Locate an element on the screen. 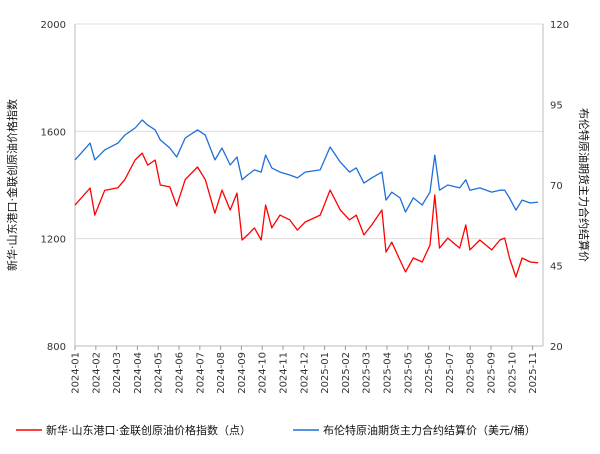 This screenshot has height=454, width=600. x-tick-label: 2025-01 is located at coordinates (325, 373).